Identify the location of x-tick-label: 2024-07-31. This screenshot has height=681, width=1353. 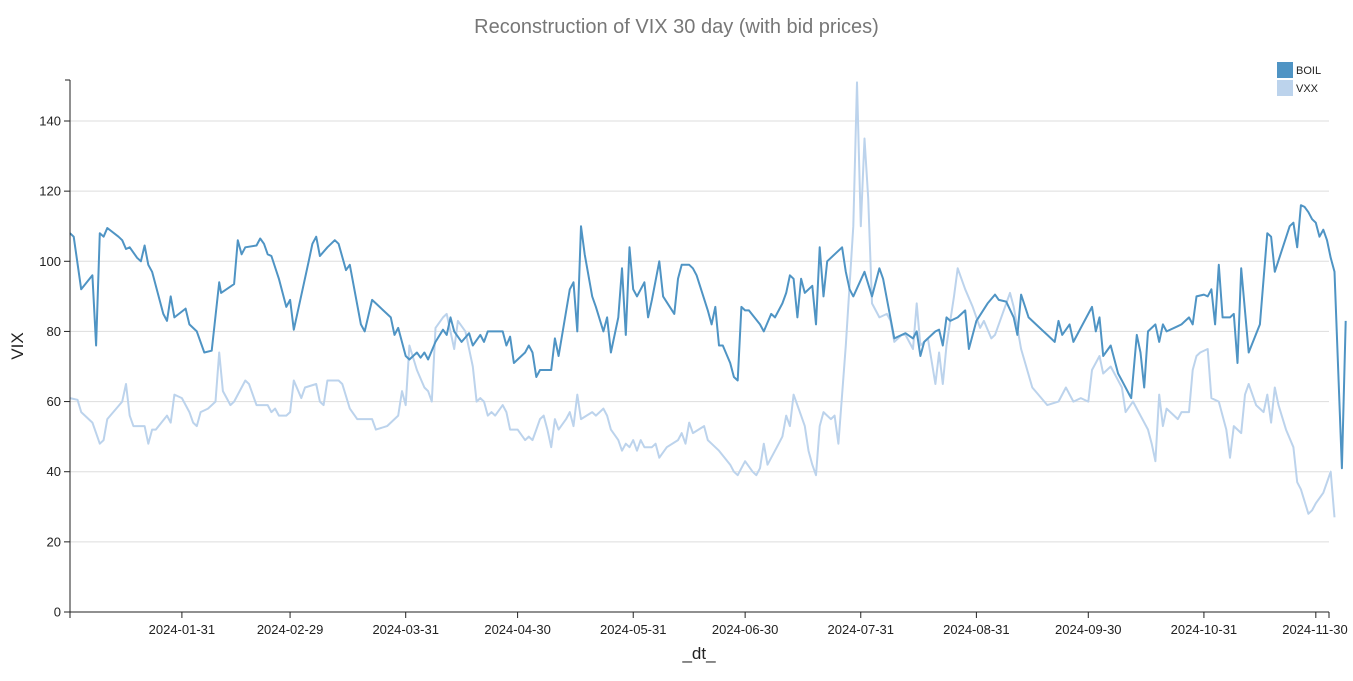
(861, 629).